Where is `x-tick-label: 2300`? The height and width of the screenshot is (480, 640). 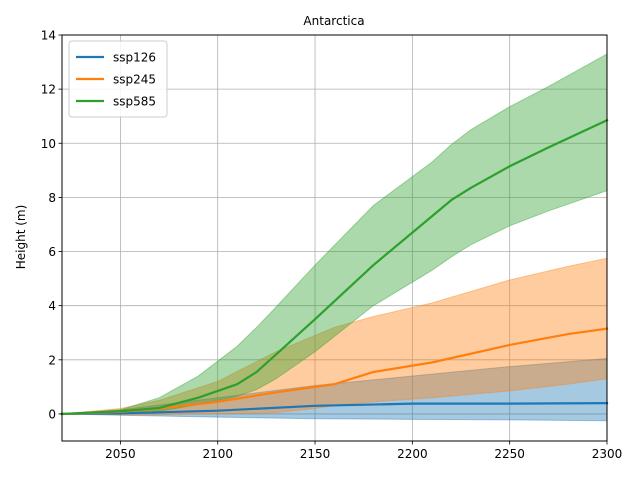 x-tick-label: 2300 is located at coordinates (607, 454).